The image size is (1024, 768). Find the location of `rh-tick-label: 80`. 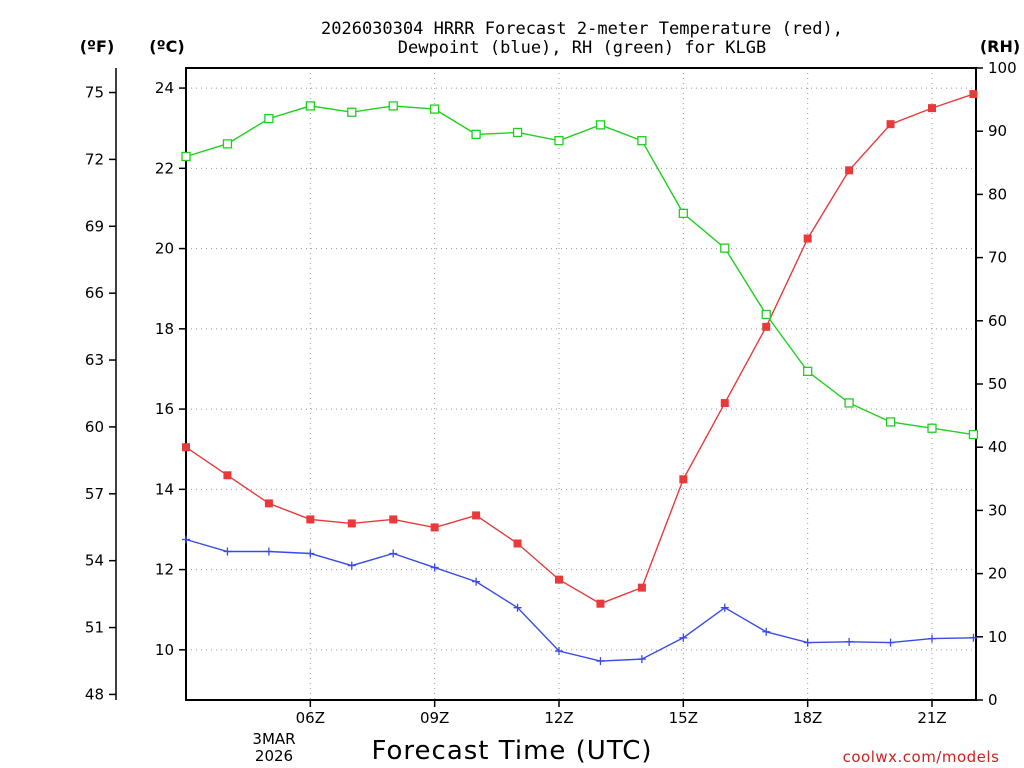

rh-tick-label: 80 is located at coordinates (997, 194).